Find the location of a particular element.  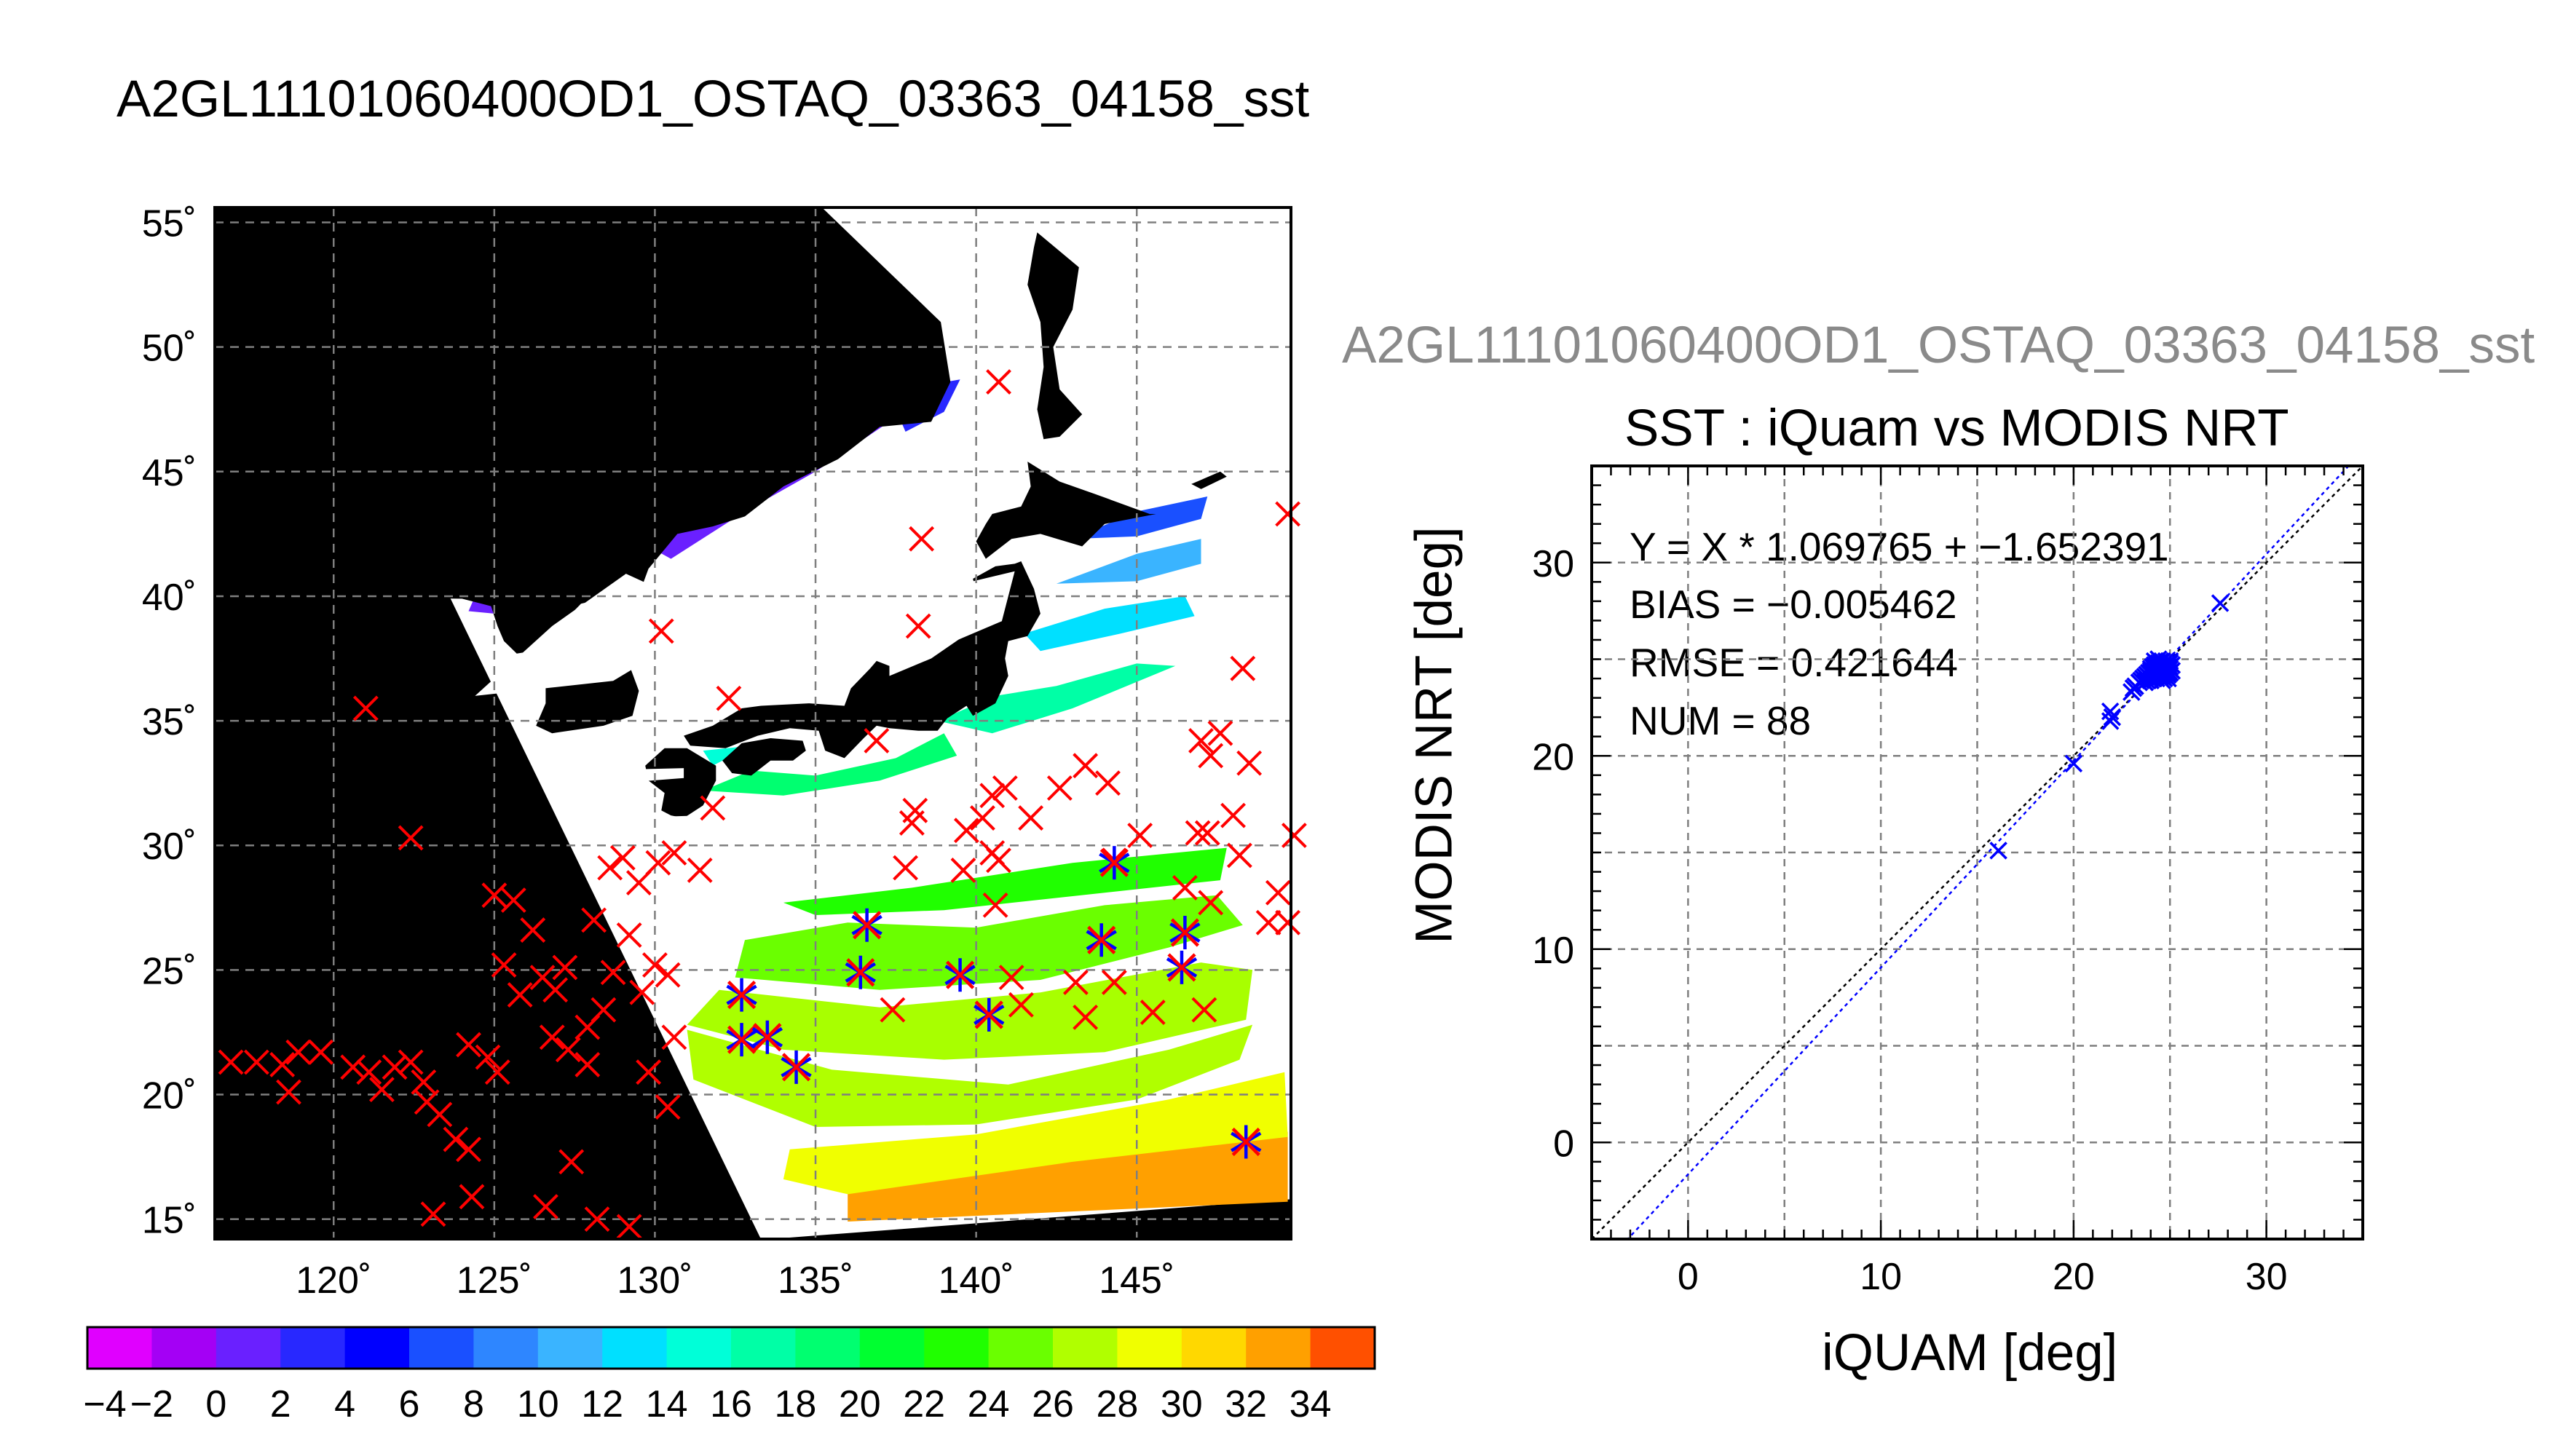

colorbar-tick-label: −4 is located at coordinates (104, 1404).